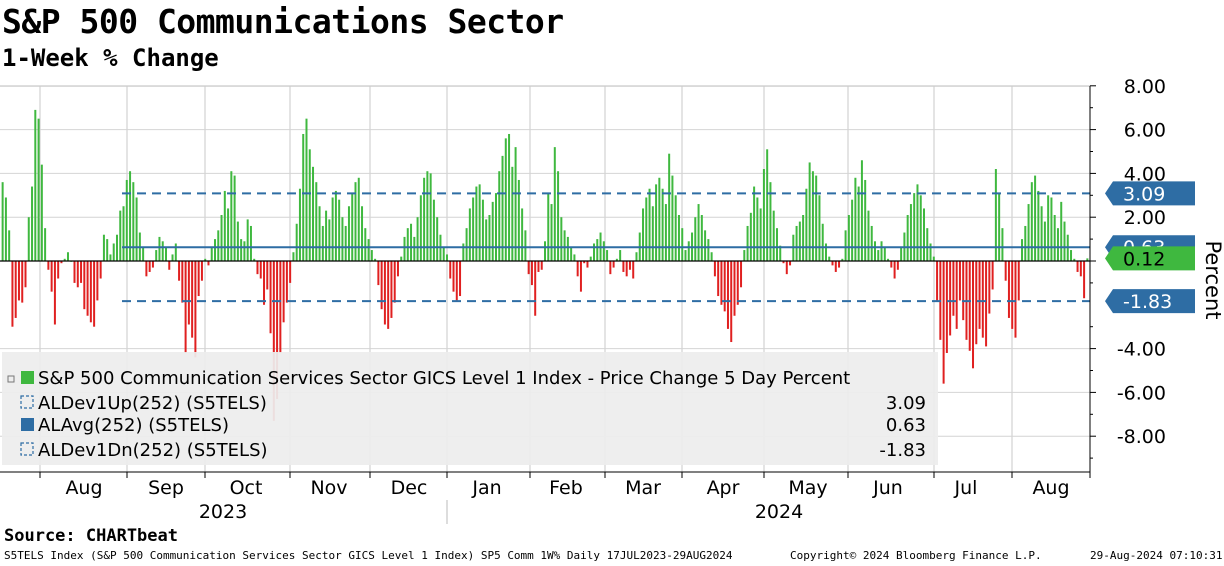  Describe the element at coordinates (1145, 131) in the screenshot. I see `y-tick-label: 6.00` at that location.